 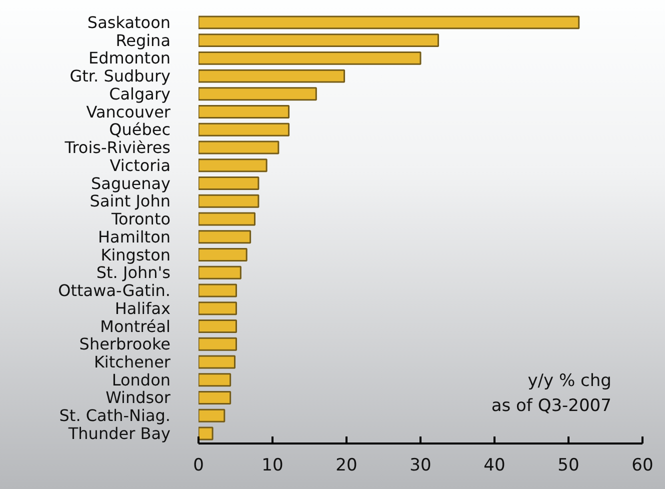 I want to click on y-tick-label: London, so click(x=141, y=380).